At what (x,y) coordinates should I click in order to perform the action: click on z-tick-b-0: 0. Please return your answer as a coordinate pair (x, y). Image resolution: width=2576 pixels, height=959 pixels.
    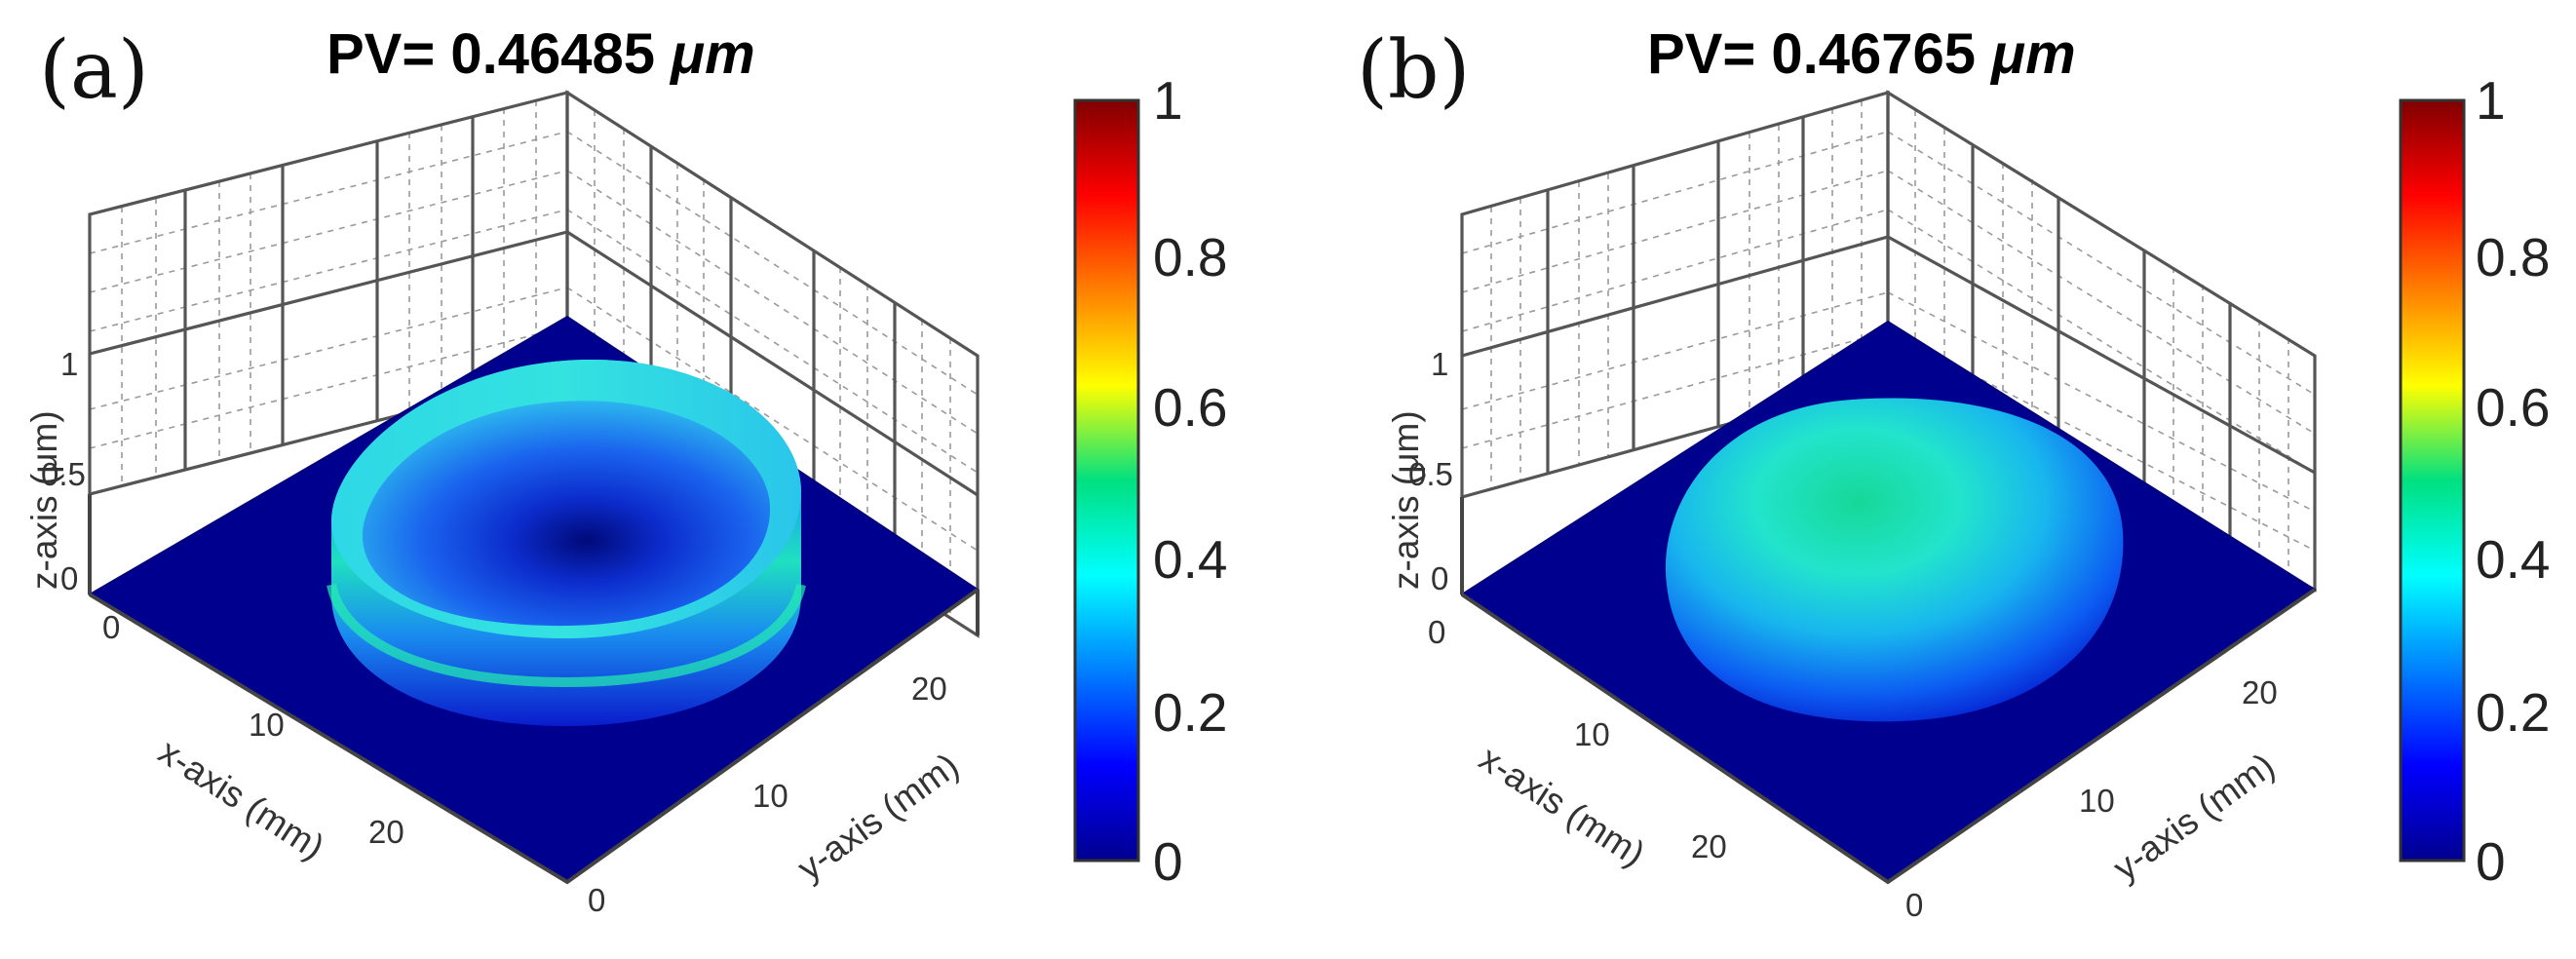
    Looking at the image, I should click on (1439, 578).